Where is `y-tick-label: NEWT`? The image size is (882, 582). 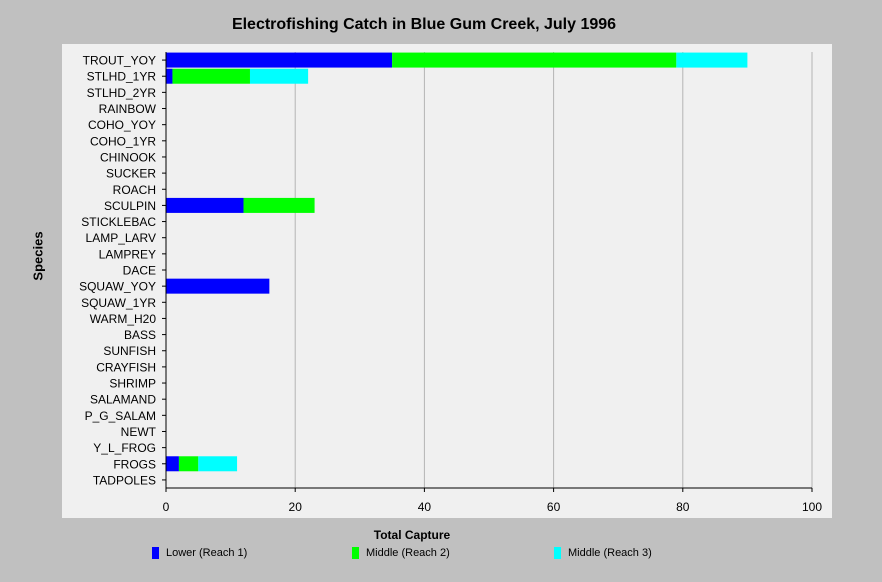
y-tick-label: NEWT is located at coordinates (139, 432).